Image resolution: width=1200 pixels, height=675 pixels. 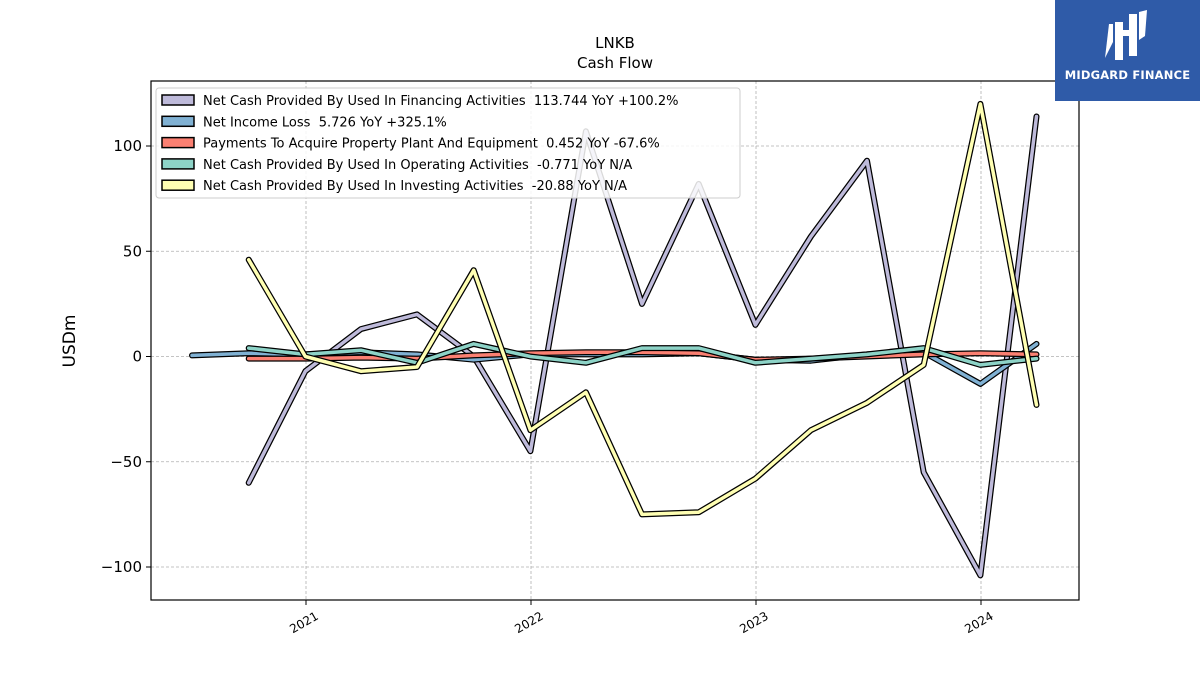 I want to click on x-axis: 2021 2022 2023 2024, so click(x=641, y=618).